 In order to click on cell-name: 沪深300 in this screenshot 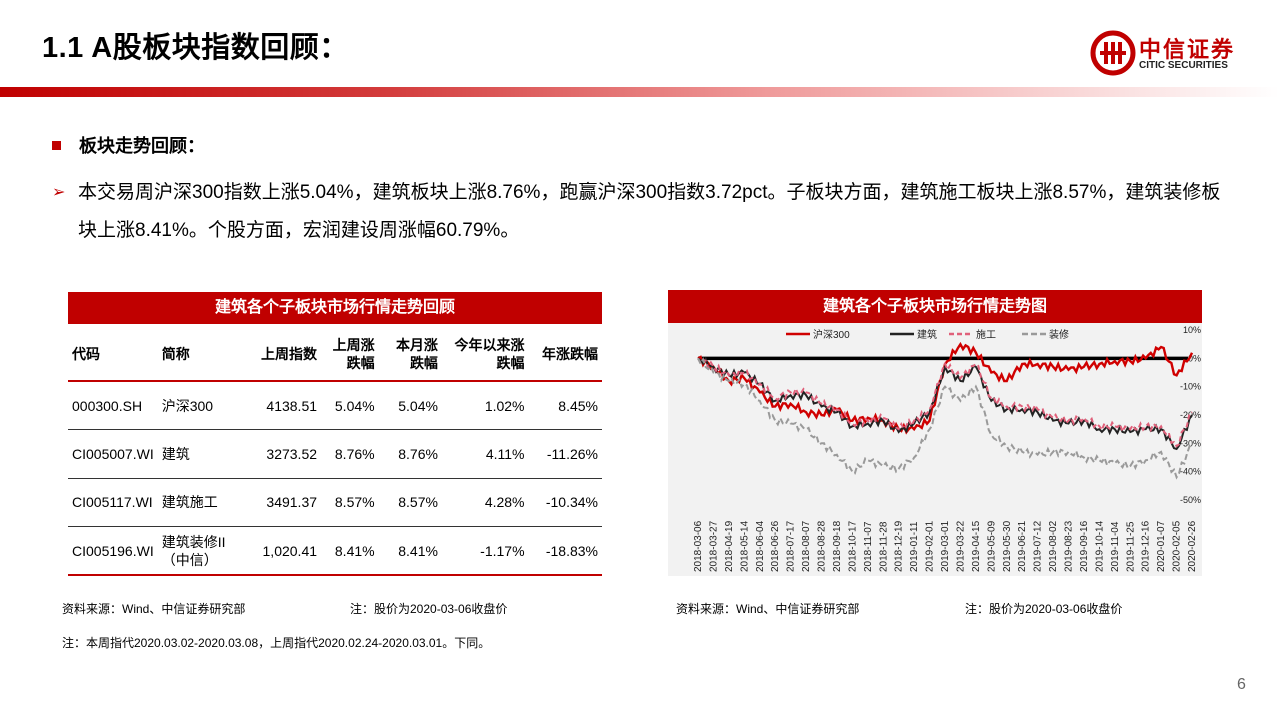, I will do `click(199, 405)`.